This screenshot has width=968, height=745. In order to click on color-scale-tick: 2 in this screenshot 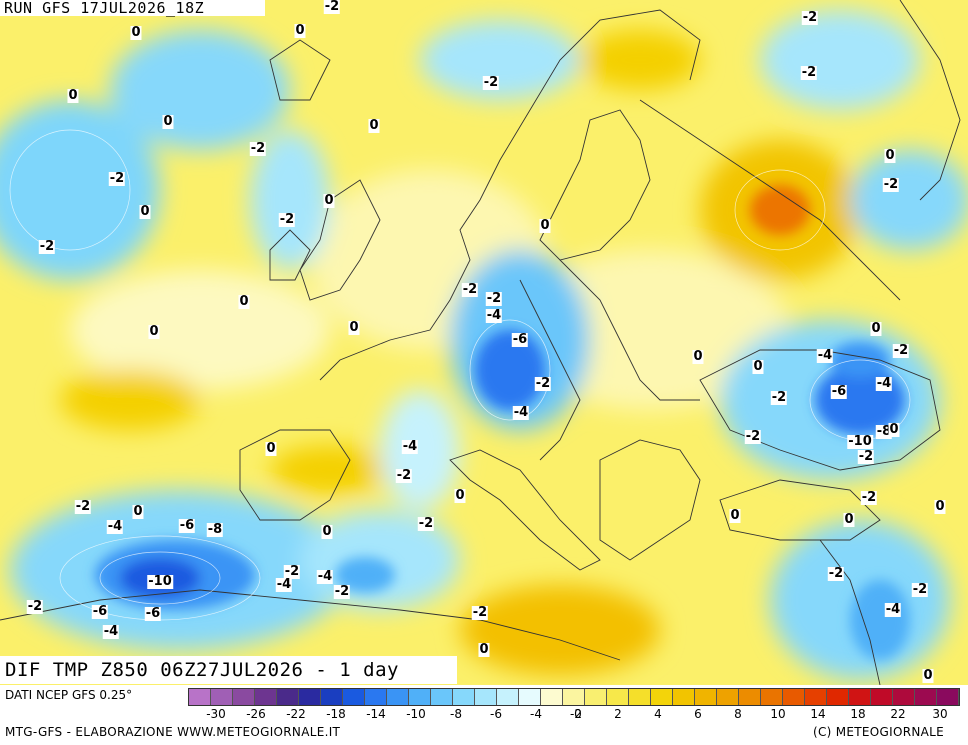, I will do `click(618, 714)`.